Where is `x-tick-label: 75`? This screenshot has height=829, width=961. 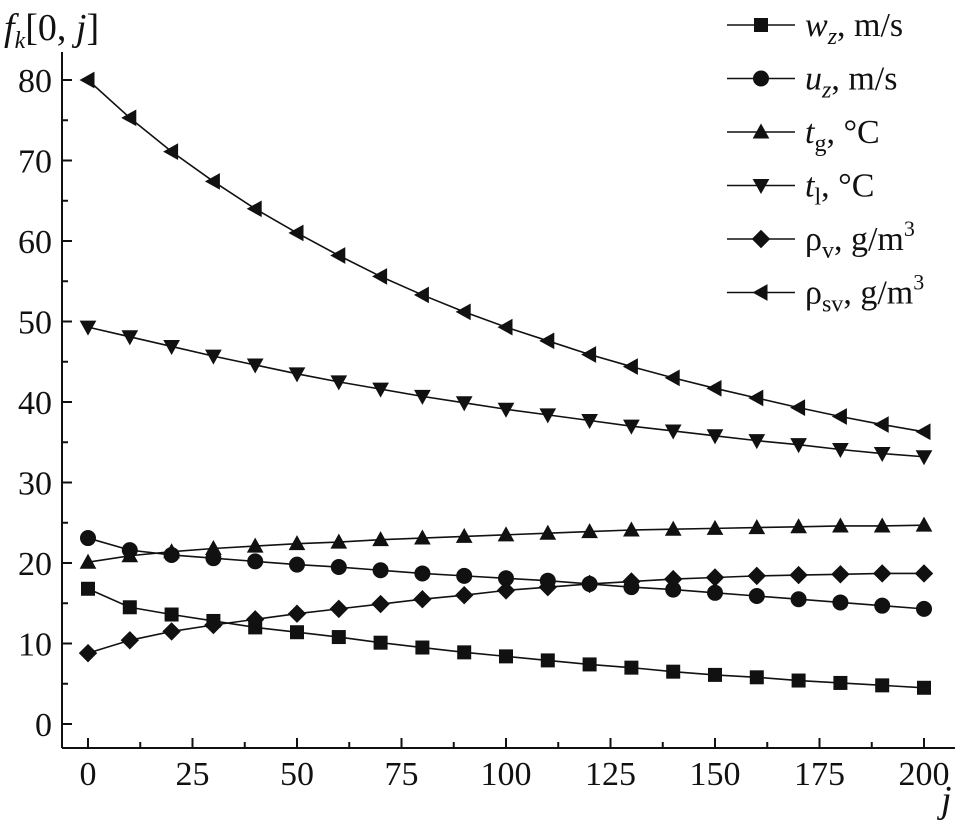
x-tick-label: 75 is located at coordinates (402, 774).